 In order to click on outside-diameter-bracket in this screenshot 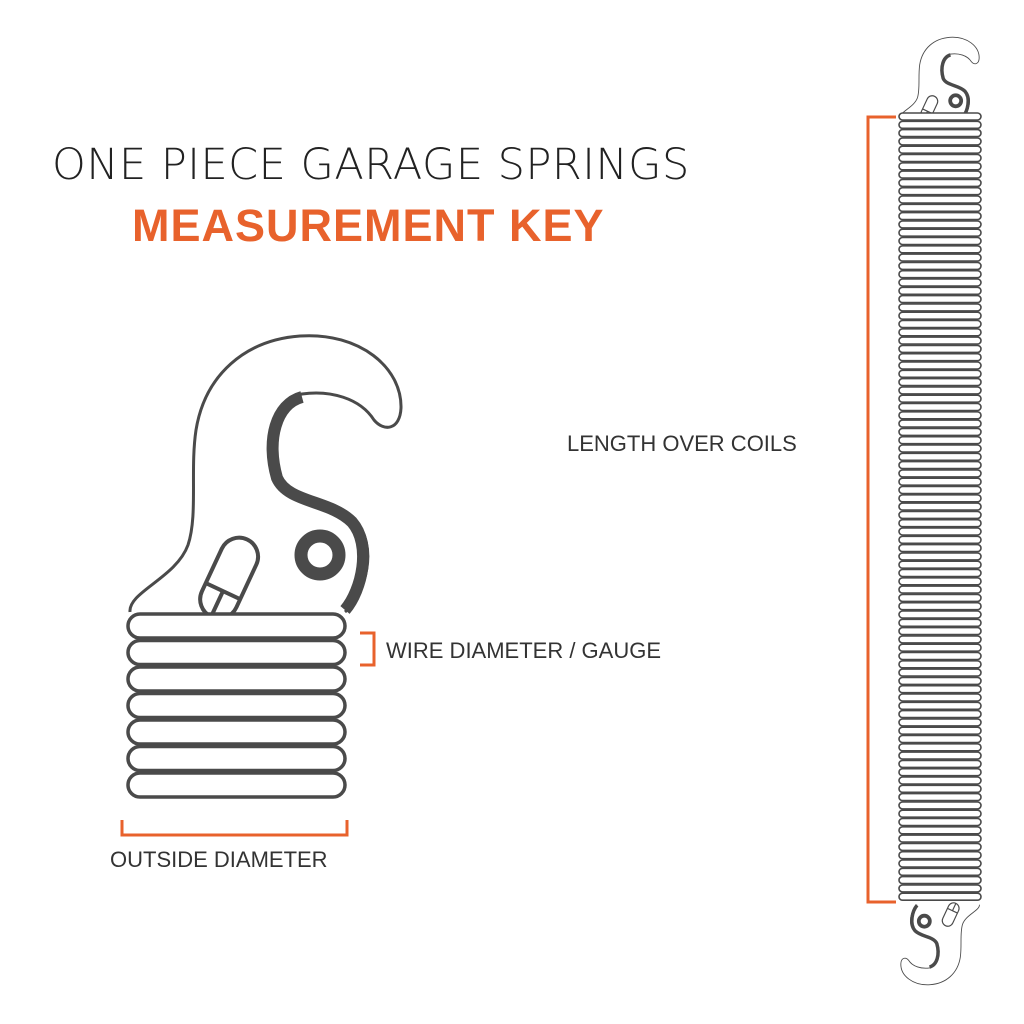, I will do `click(234, 828)`.